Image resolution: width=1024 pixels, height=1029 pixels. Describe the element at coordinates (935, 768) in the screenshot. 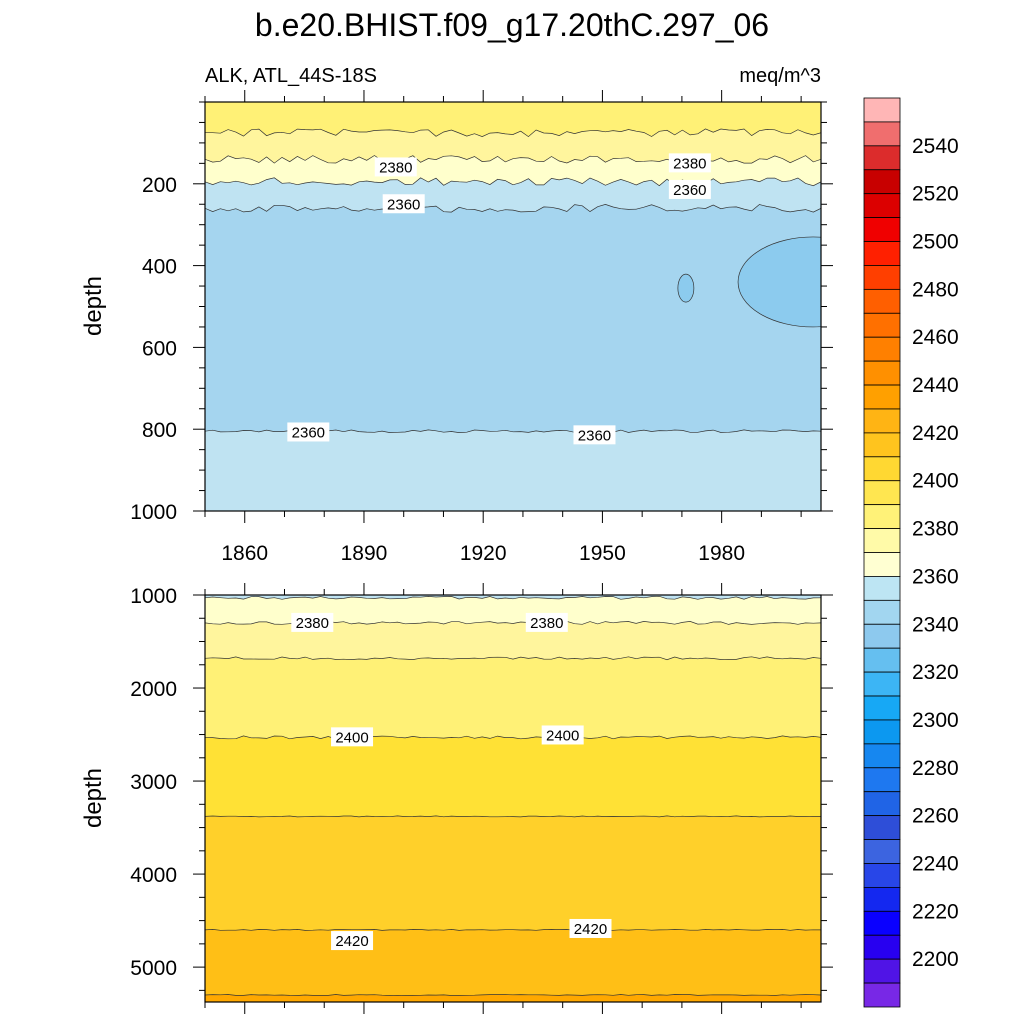

I see `colorbar-tick-label: 2280` at that location.